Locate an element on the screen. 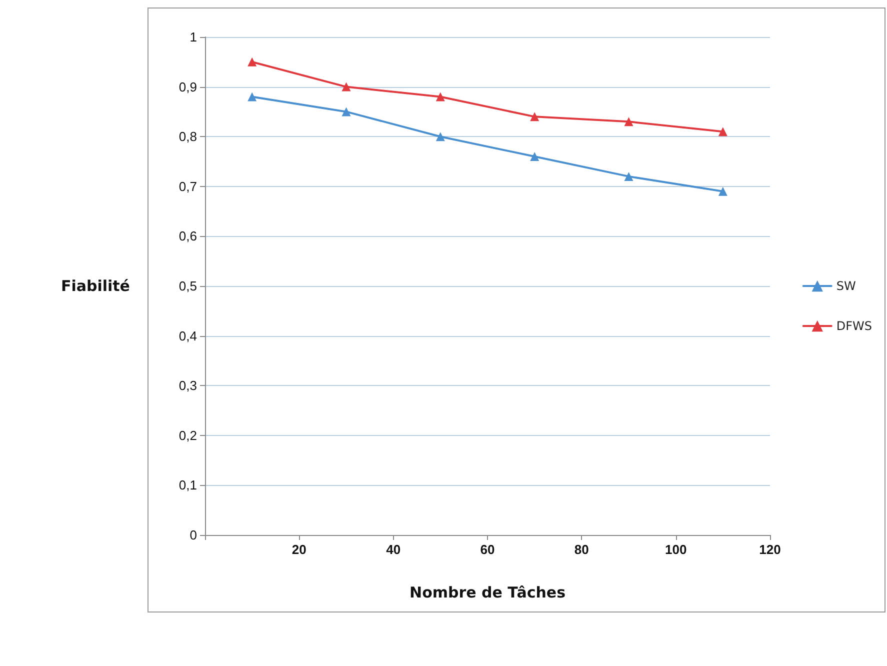 This screenshot has height=666, width=887. x-tick-label: 80 is located at coordinates (581, 549).